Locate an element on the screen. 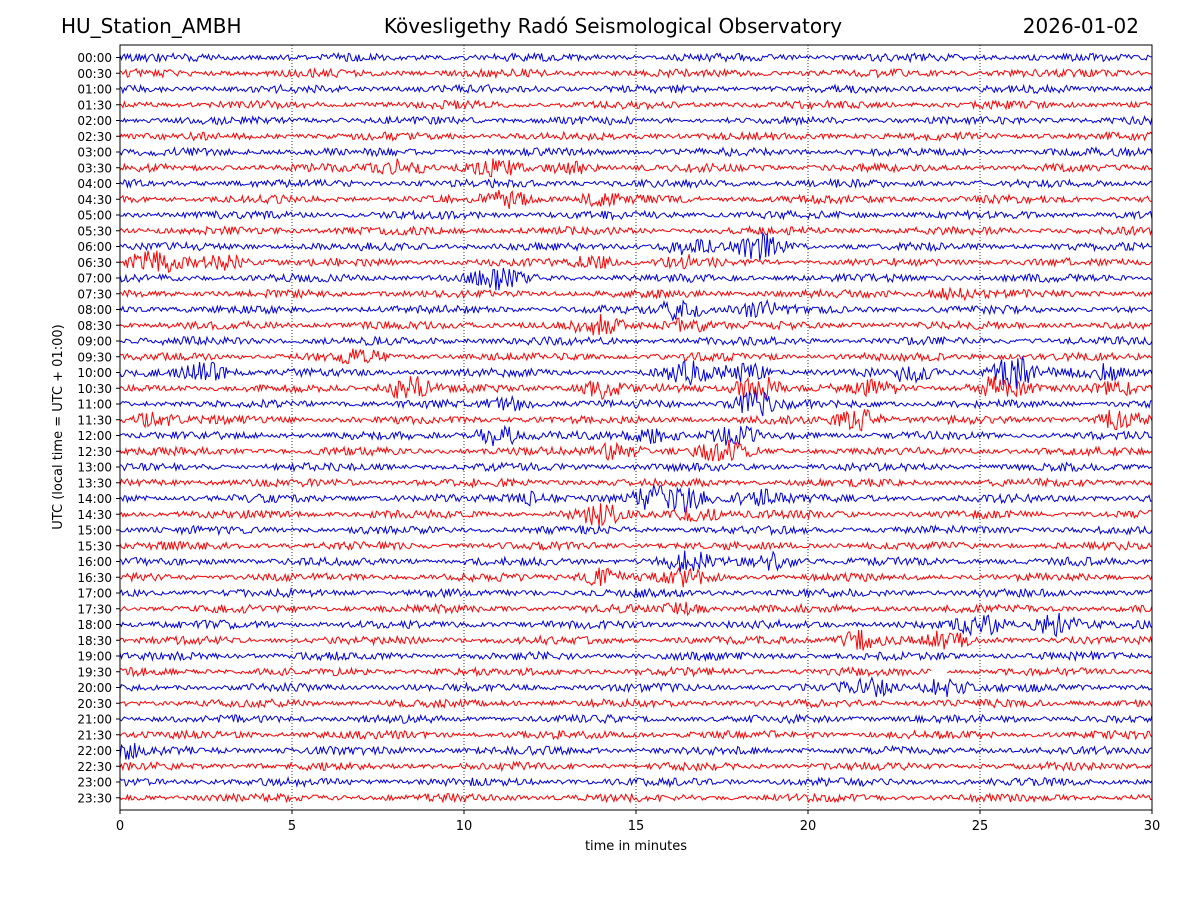 This screenshot has width=1200, height=900. row-time-label: 02:30 is located at coordinates (94, 137).